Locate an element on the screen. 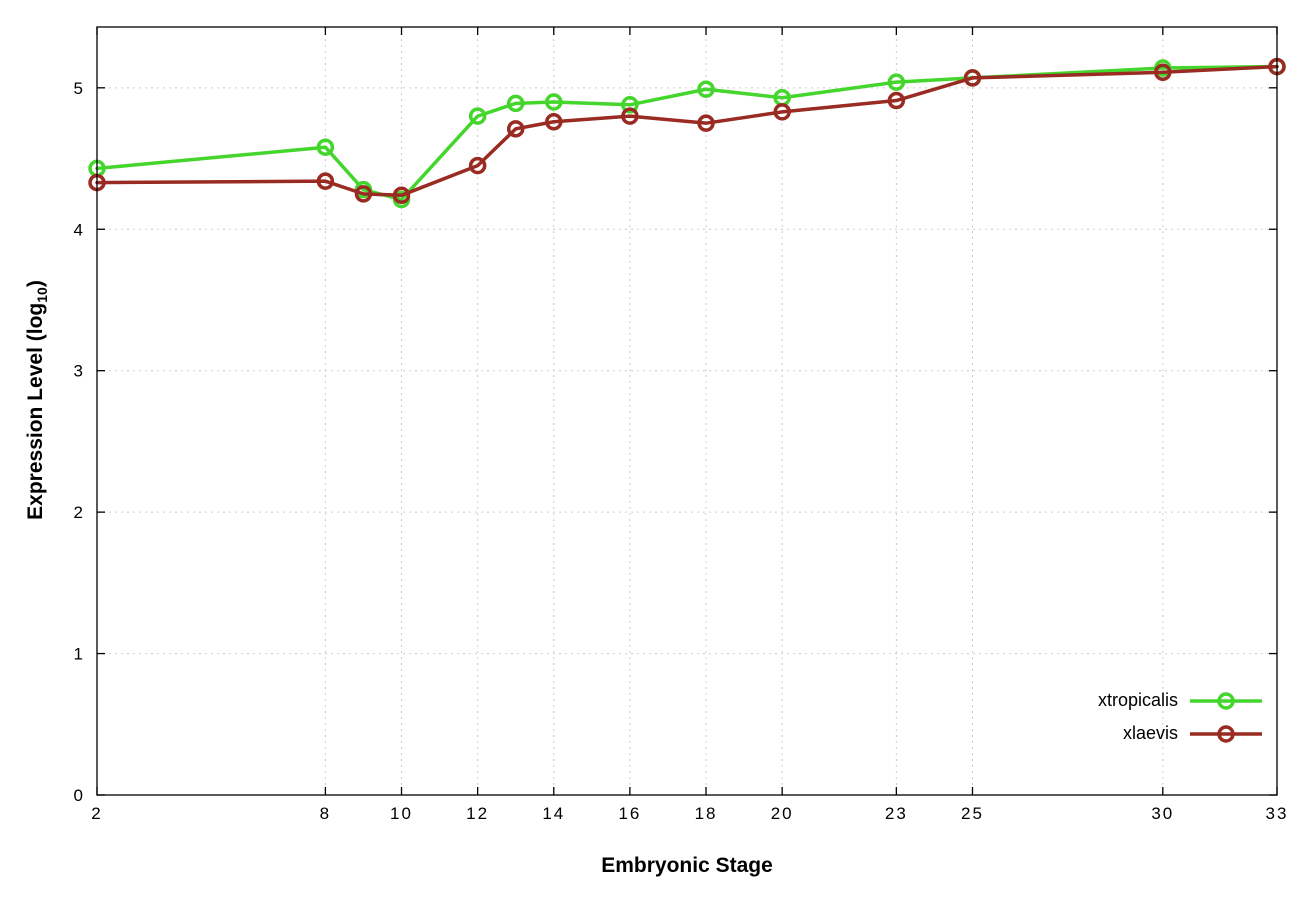 The height and width of the screenshot is (907, 1296). y-axis-title-subscript: 10 is located at coordinates (42, 295).